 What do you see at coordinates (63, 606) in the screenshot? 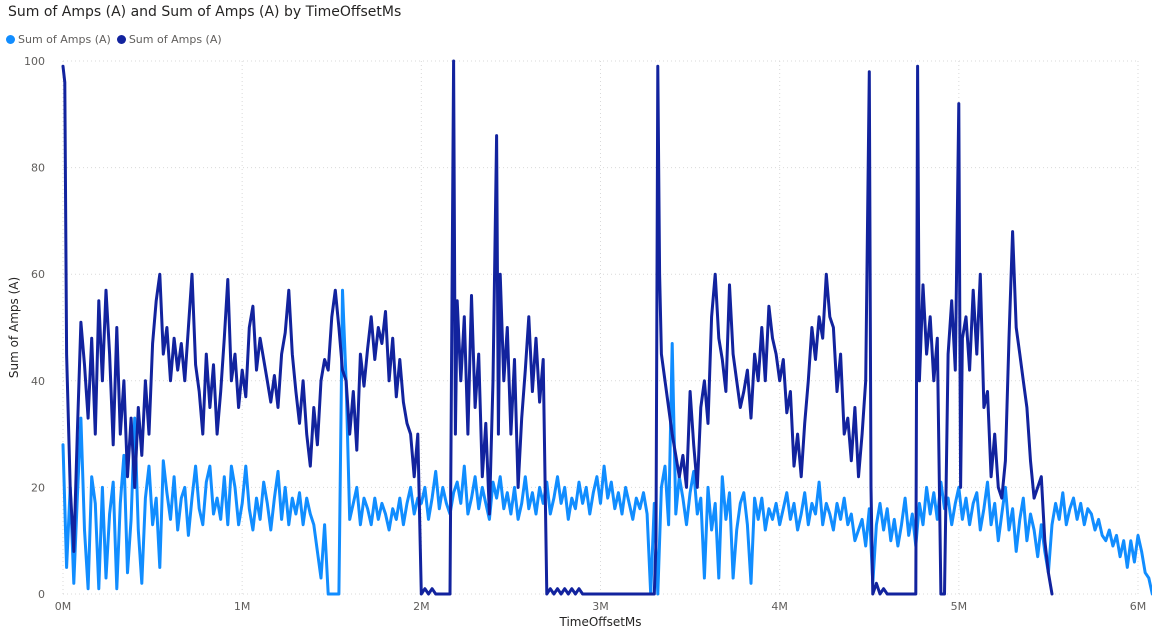
I see `x-tick-label: 0M` at bounding box center [63, 606].